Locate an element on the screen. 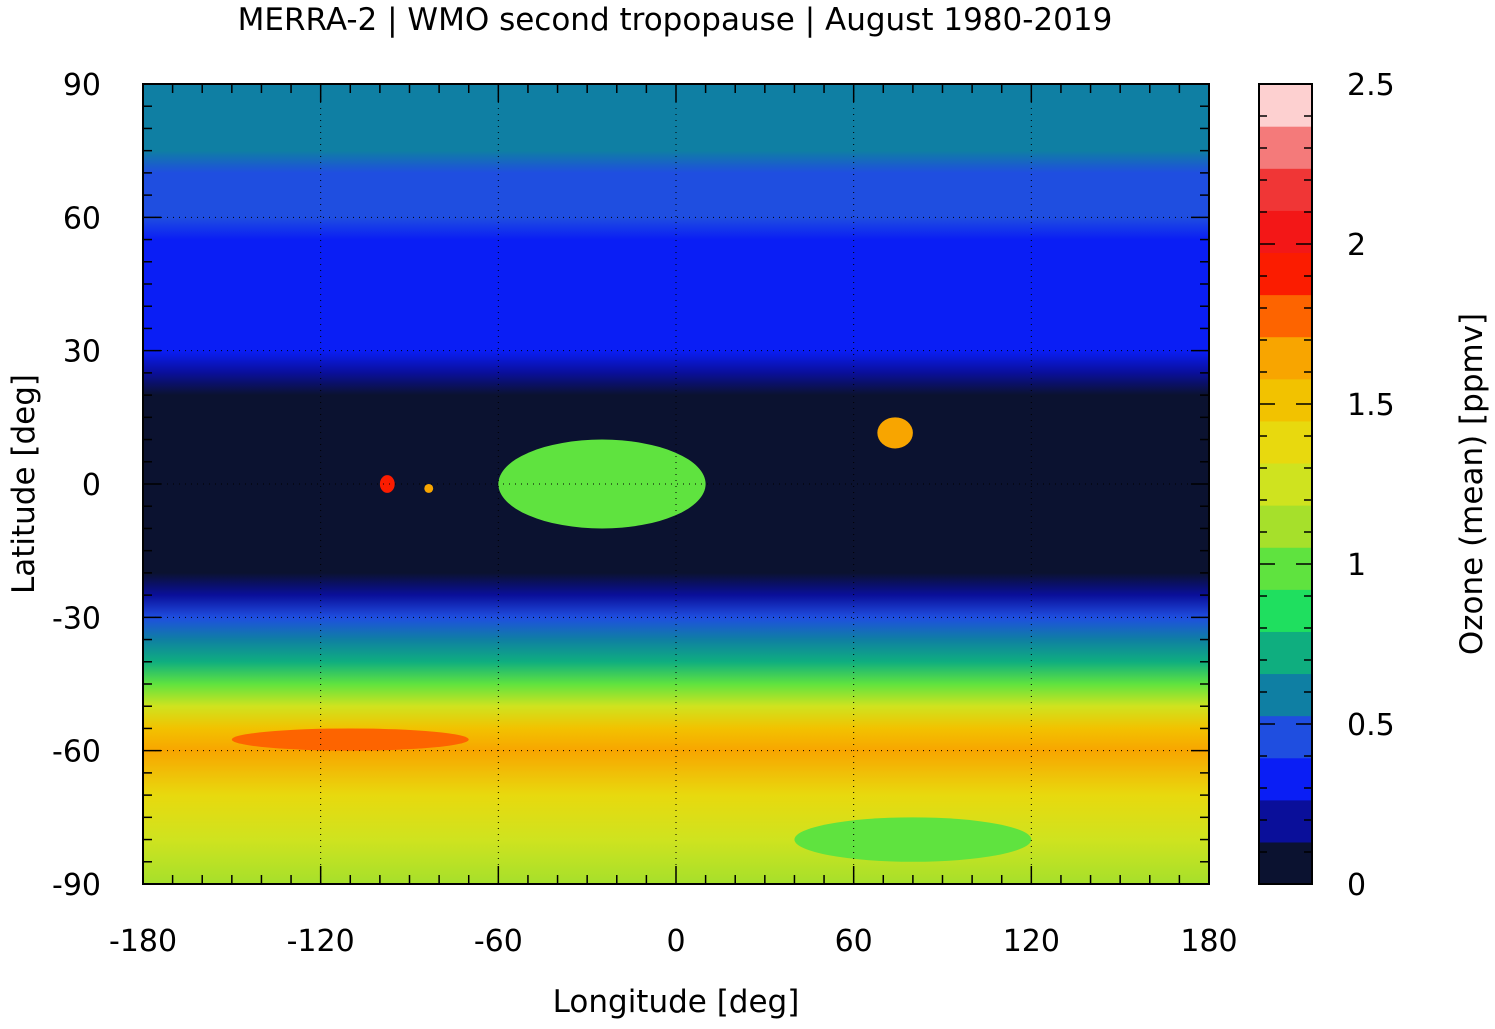 The image size is (1495, 1029). y-tick-label: 60 is located at coordinates (82, 218).